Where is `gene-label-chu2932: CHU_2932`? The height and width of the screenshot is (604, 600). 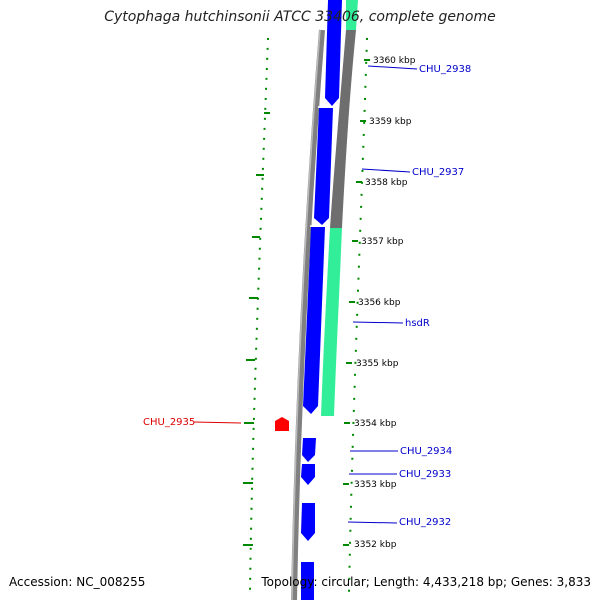
gene-label-chu2932: CHU_2932 is located at coordinates (425, 522).